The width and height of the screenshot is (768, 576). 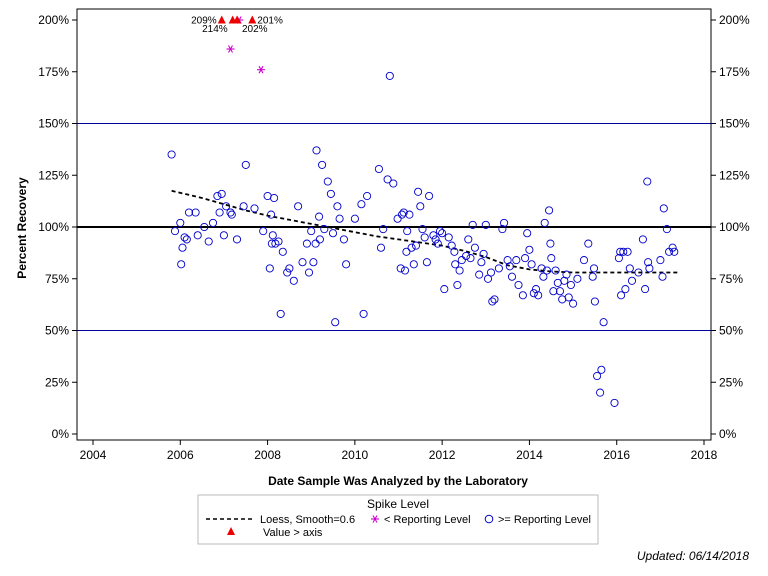 What do you see at coordinates (53, 124) in the screenshot?
I see `y-tick-label-left: 150%` at bounding box center [53, 124].